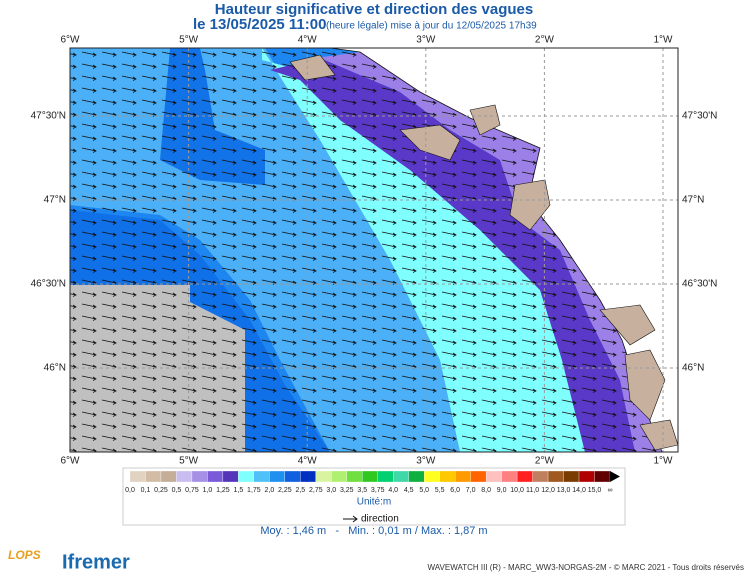 This screenshot has height=576, width=748. I want to click on legend-label: 0,75, so click(192, 490).